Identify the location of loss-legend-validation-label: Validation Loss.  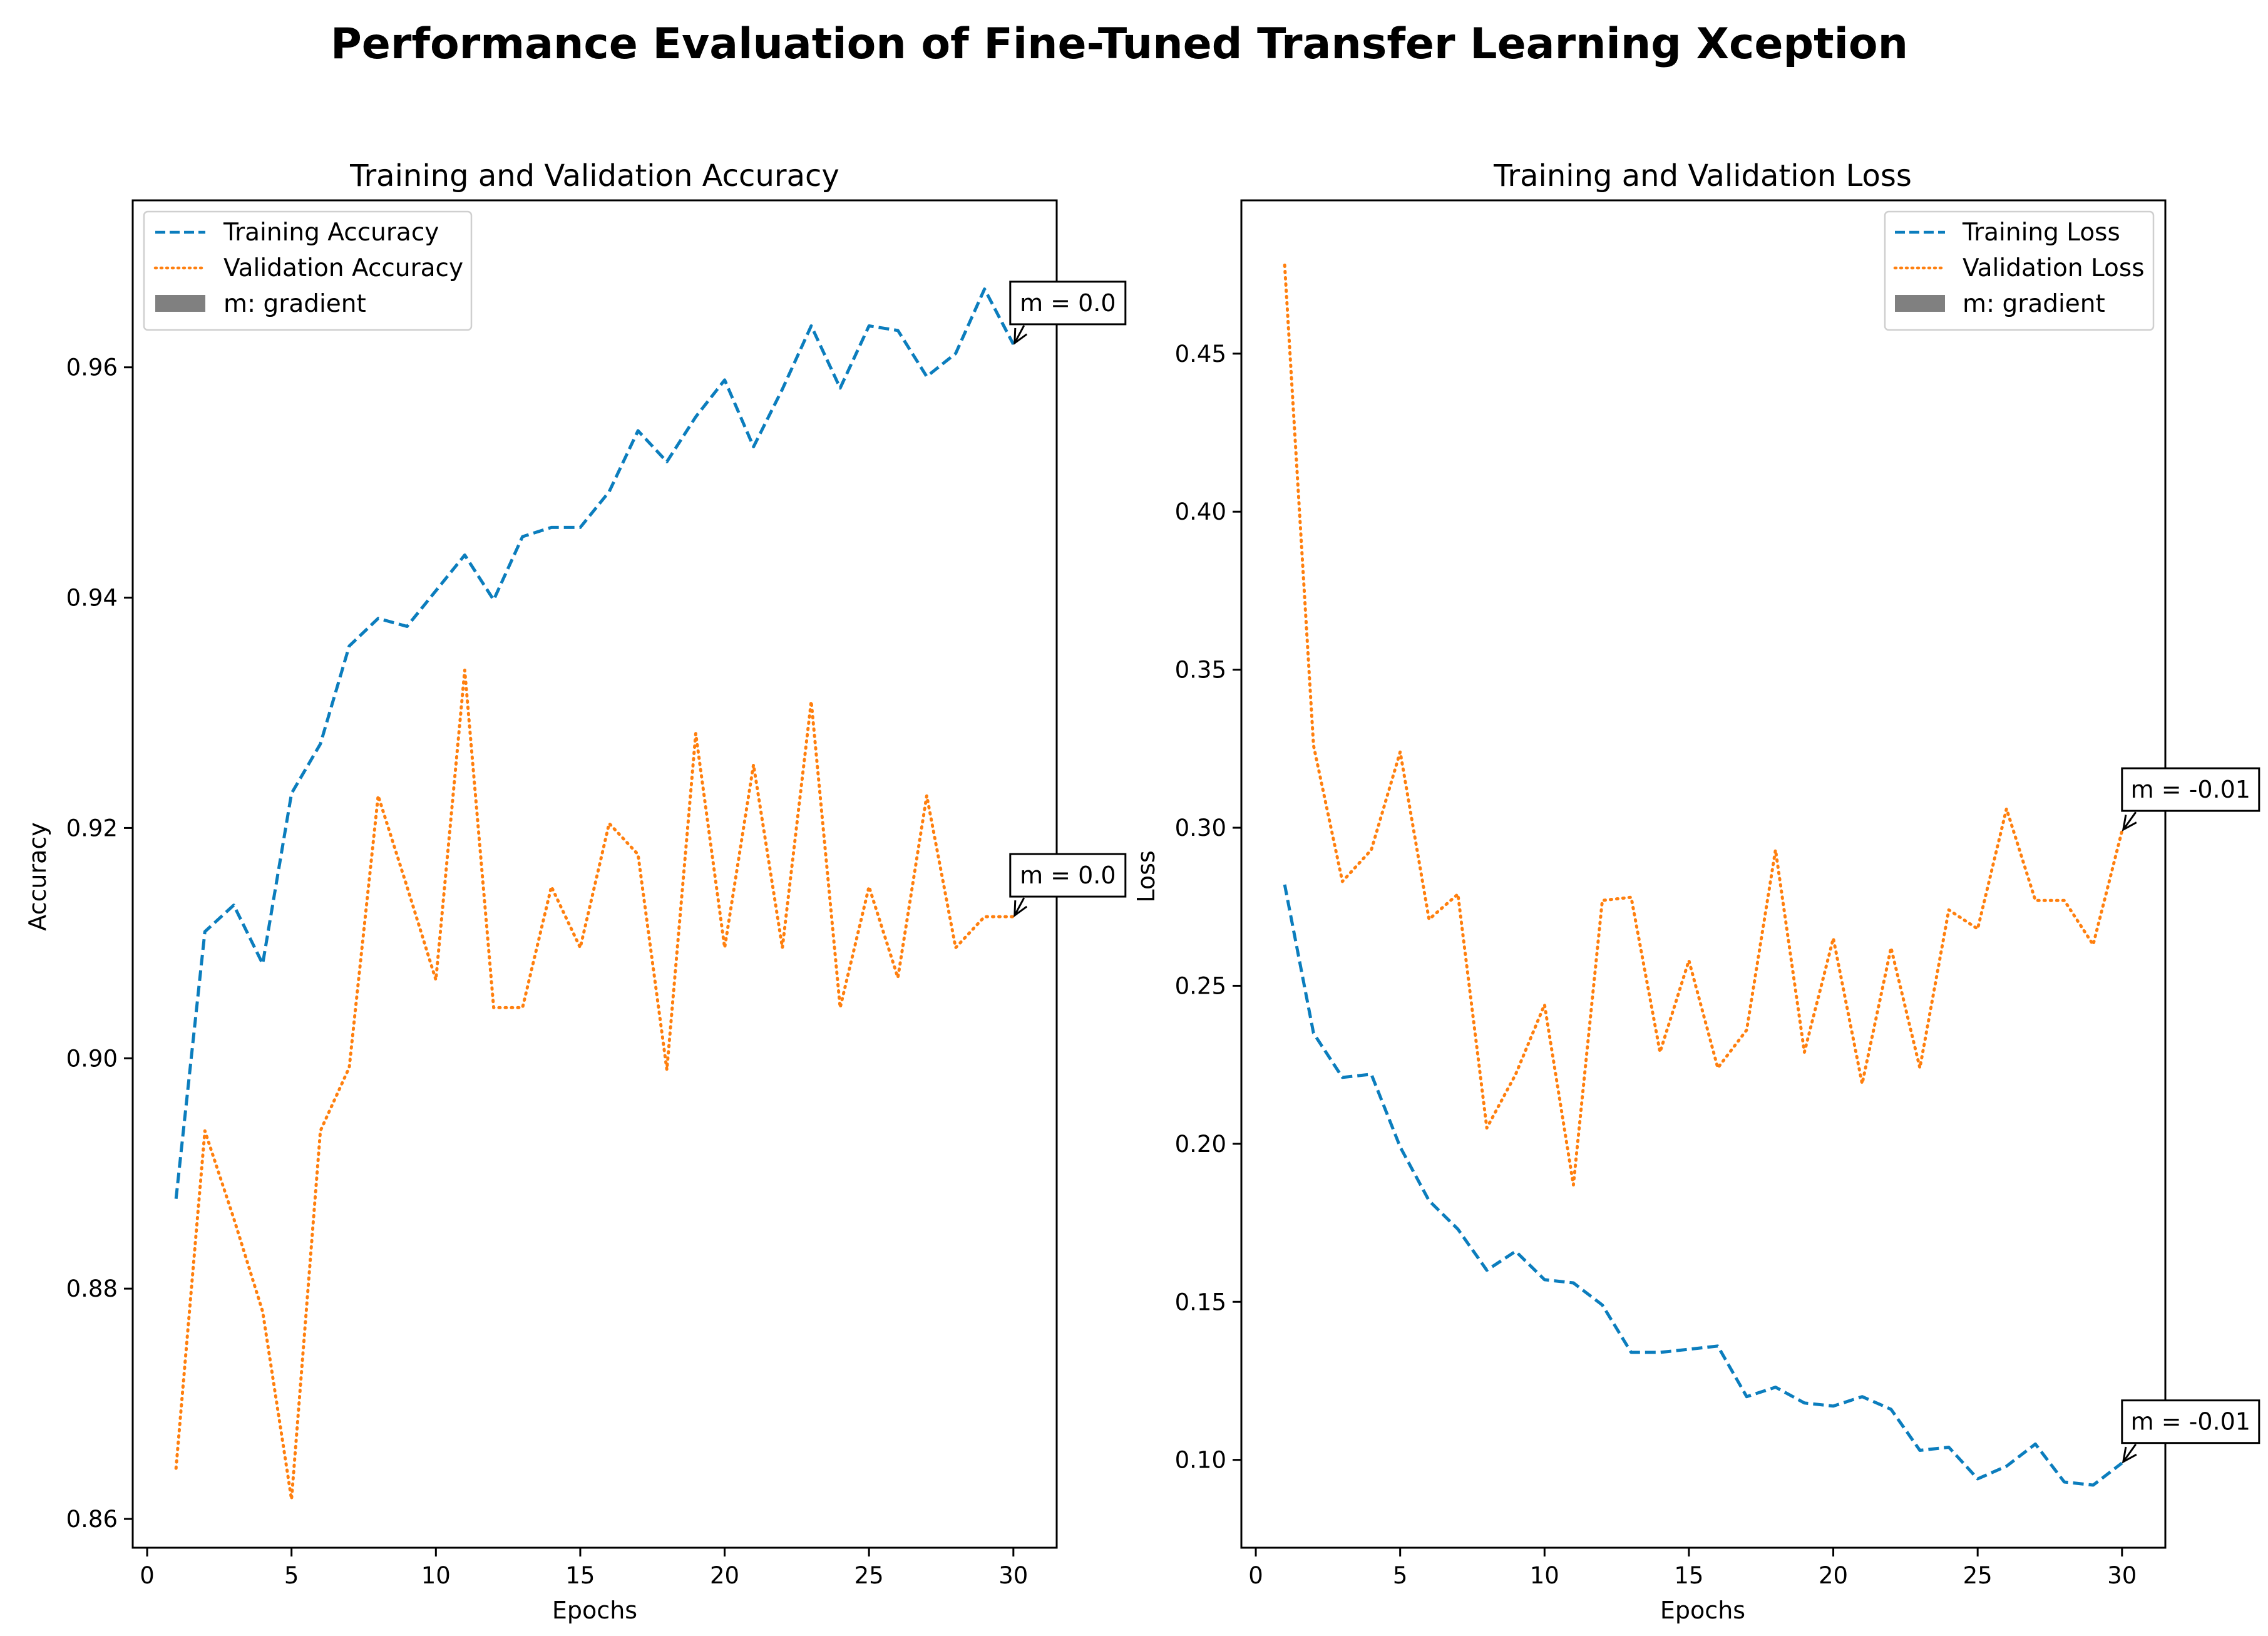
(2054, 268).